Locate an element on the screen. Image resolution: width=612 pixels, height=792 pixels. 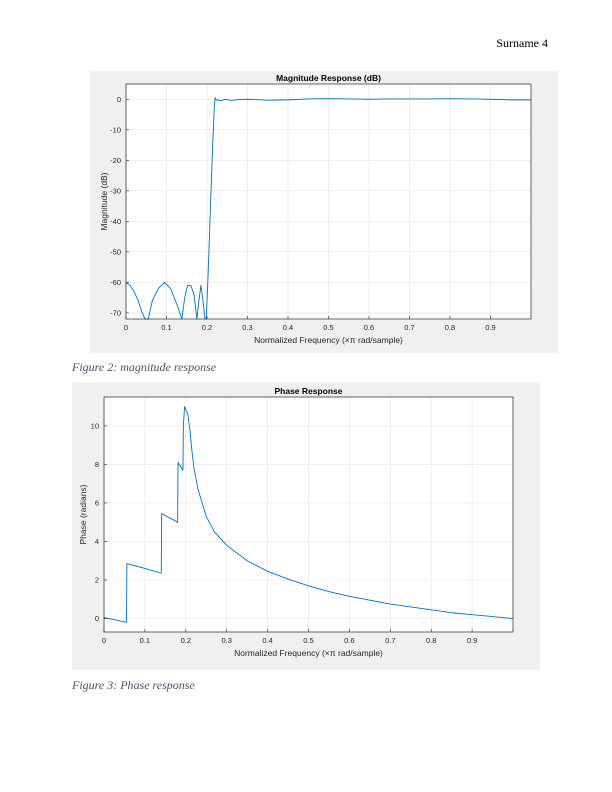
magnitude-title: Magnitude Response (dB) is located at coordinates (328, 78).